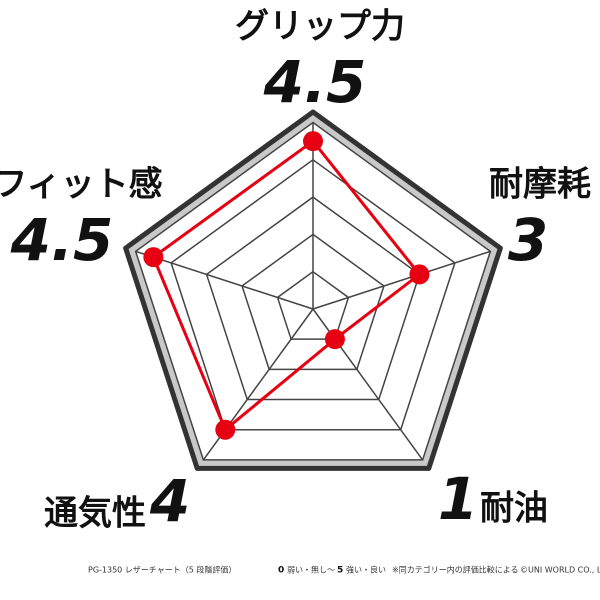  I want to click on footnote-max: 5, so click(340, 571).